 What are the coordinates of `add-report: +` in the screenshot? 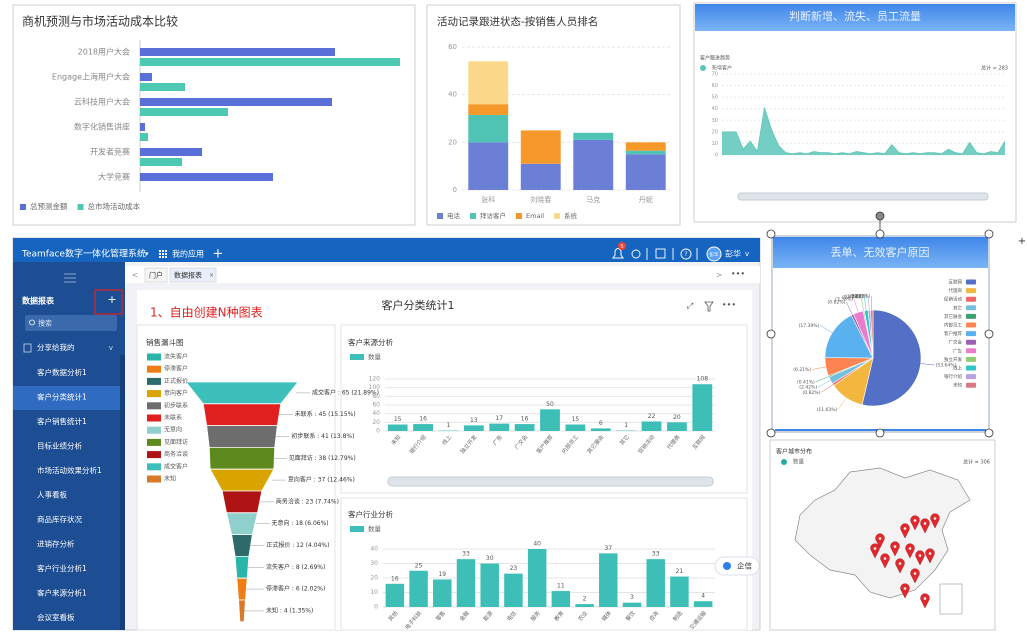 It's located at (111, 299).